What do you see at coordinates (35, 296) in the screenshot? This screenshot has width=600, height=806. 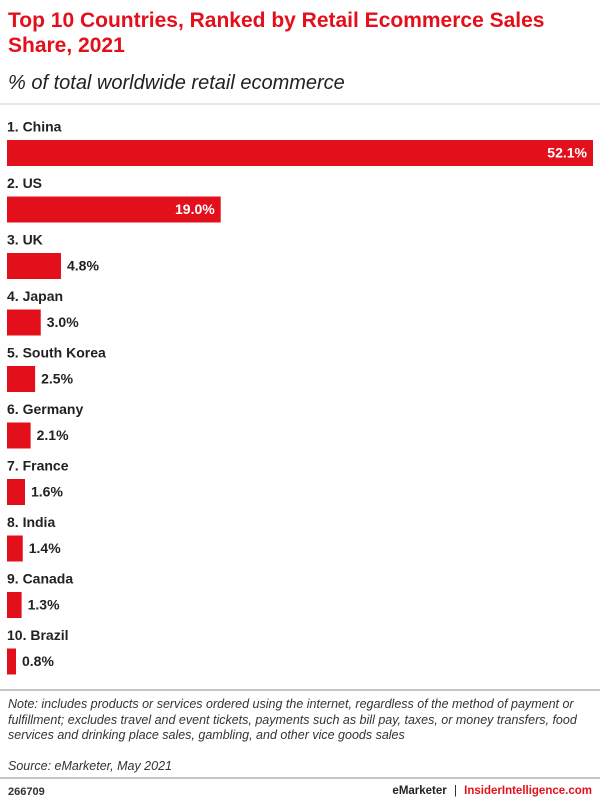 I see `category-label: 4. Japan` at bounding box center [35, 296].